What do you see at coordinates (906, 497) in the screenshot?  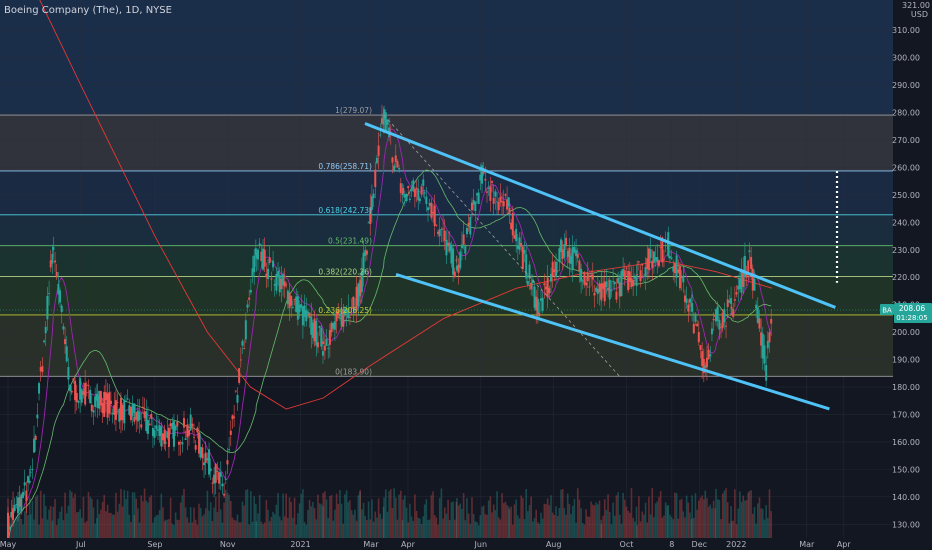 I see `price-tick-label: 140.00` at bounding box center [906, 497].